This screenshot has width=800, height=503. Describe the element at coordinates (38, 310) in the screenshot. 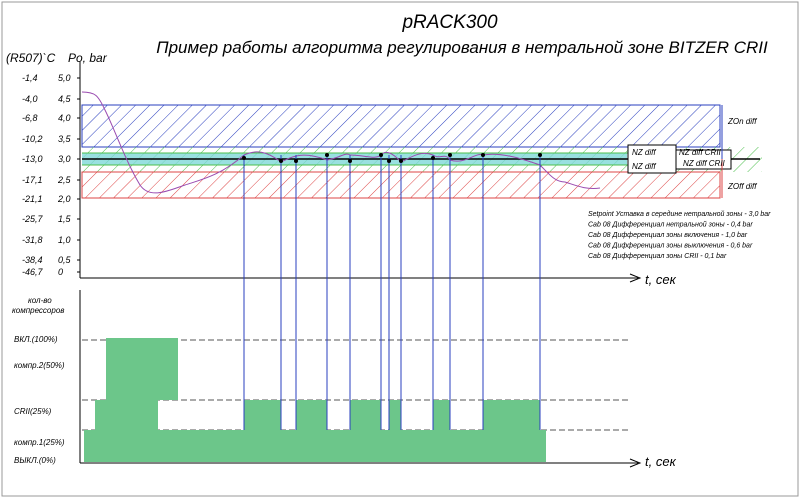

I see `axis-label: компрессоров` at that location.